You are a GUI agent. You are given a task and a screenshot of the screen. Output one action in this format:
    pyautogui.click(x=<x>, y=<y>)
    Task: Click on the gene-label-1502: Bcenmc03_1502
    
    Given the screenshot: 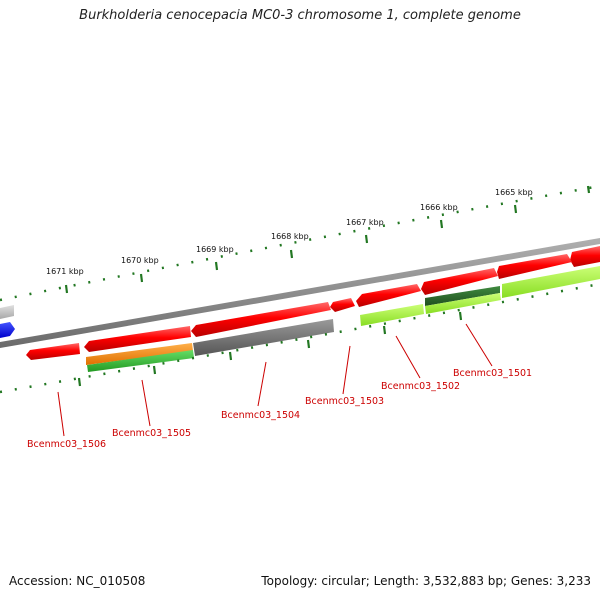 What is the action you would take?
    pyautogui.click(x=420, y=386)
    